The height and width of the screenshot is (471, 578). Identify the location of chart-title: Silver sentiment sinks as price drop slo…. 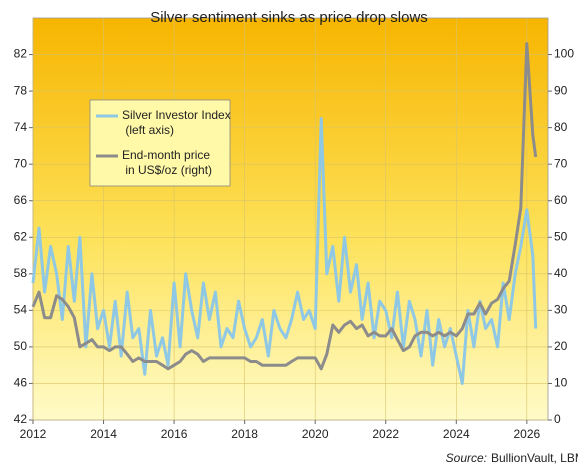
(289, 17).